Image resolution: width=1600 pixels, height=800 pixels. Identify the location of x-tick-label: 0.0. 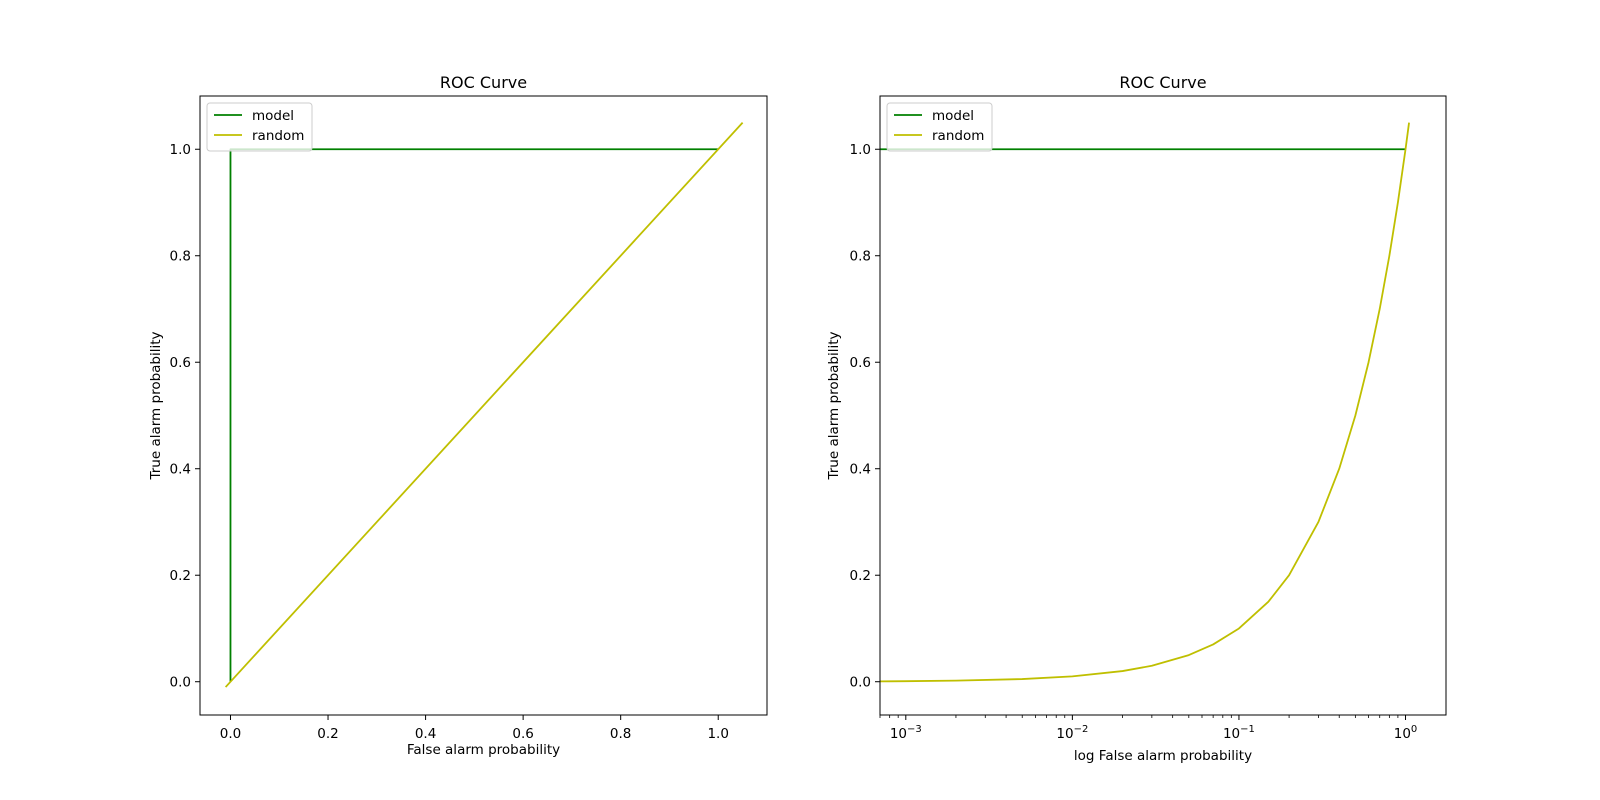
(230, 734).